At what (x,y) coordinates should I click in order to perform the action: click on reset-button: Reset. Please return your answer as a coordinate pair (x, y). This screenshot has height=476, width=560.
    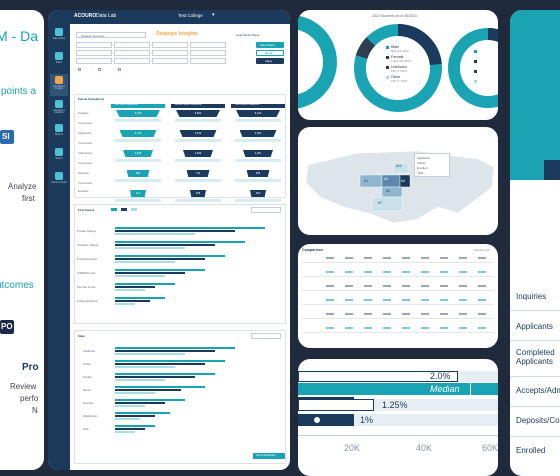
    Looking at the image, I should click on (270, 53).